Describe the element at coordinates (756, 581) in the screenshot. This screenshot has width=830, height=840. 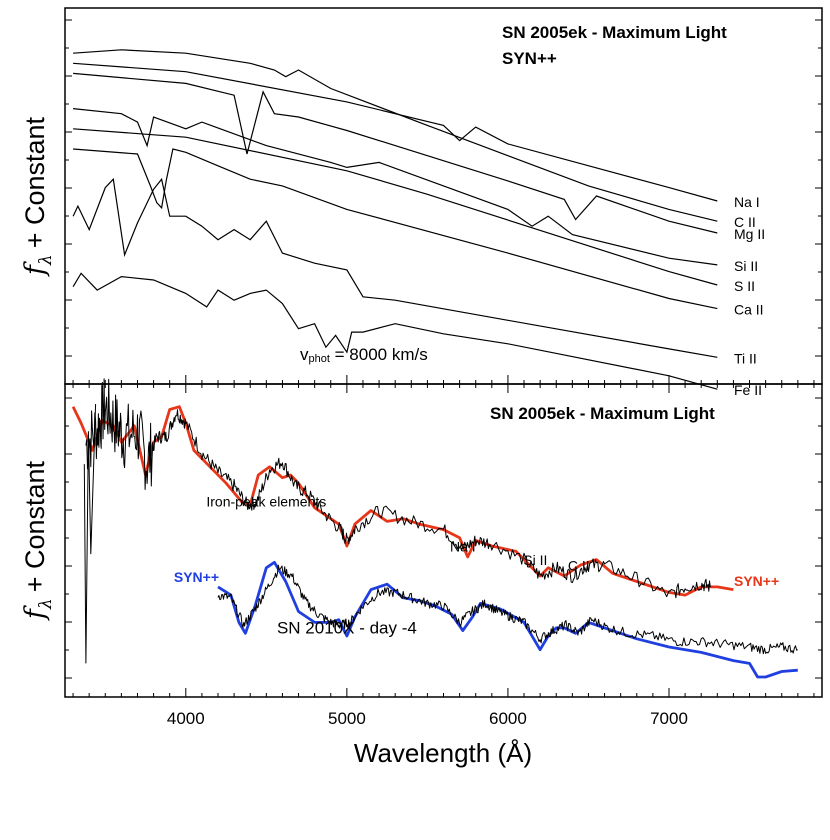
I see `legend-syn-red: SYN++` at that location.